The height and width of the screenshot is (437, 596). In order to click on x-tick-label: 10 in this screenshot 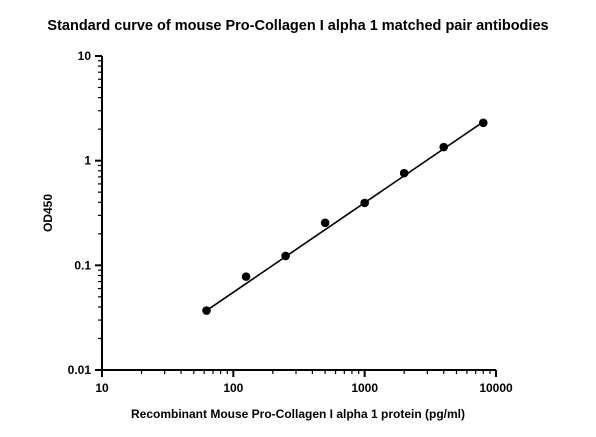, I will do `click(102, 388)`.